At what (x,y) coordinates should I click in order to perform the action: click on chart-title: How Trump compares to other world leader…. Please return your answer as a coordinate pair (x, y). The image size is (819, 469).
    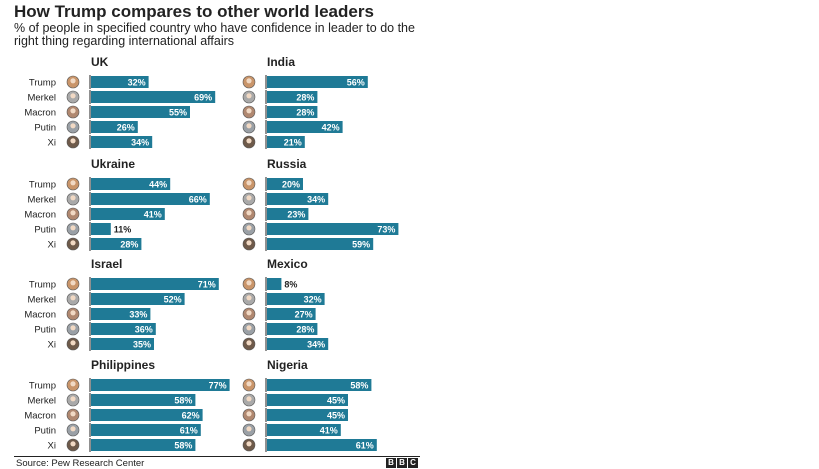
    Looking at the image, I should click on (194, 11).